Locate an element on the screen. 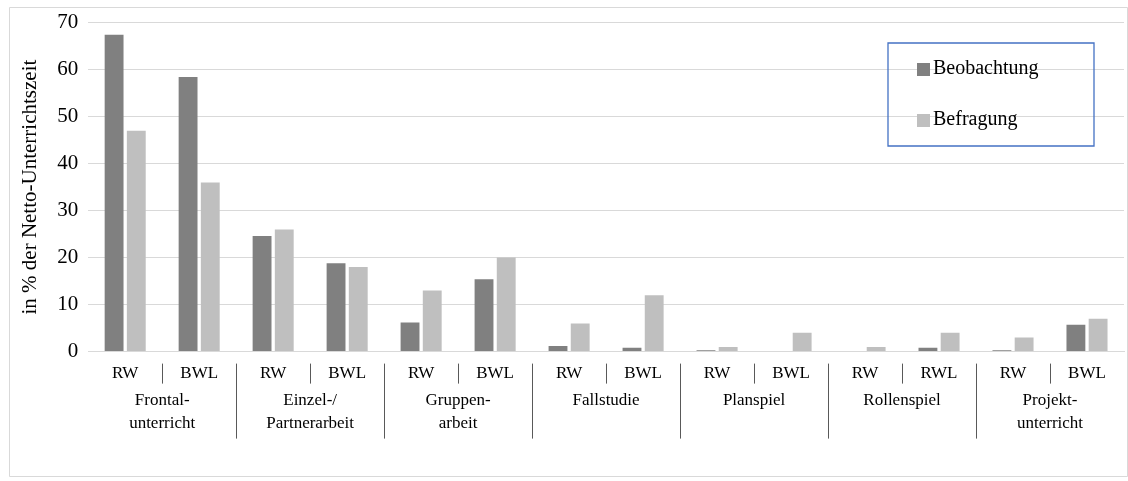 This screenshot has height=481, width=1128. y-tick-label: 30 is located at coordinates (68, 209).